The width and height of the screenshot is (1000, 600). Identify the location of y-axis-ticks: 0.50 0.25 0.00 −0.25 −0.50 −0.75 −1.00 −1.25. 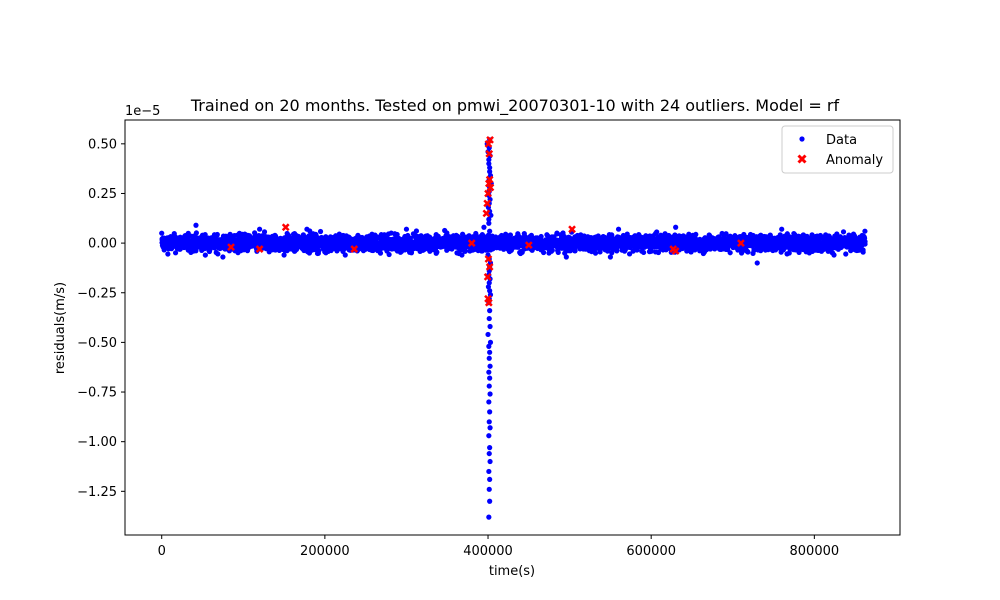
(101, 318).